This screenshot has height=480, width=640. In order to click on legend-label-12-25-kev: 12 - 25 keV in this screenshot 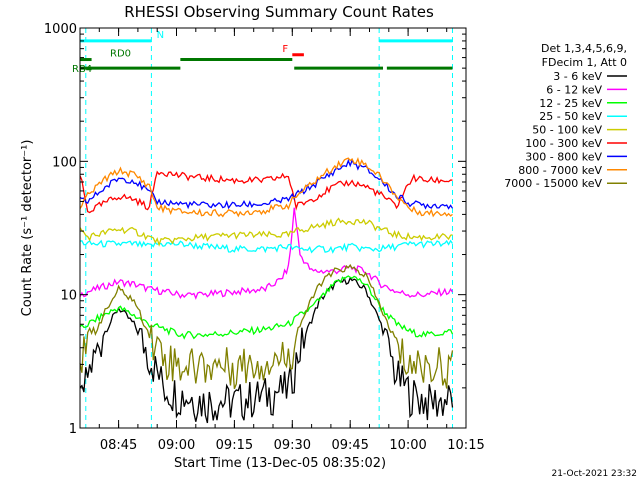, I will do `click(570, 103)`.